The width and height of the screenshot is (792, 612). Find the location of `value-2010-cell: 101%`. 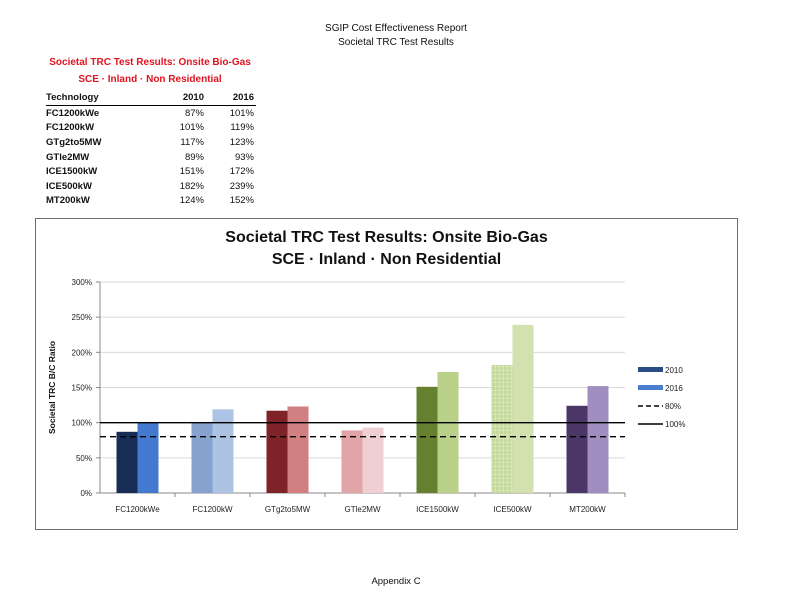

value-2010-cell: 101% is located at coordinates (191, 128).